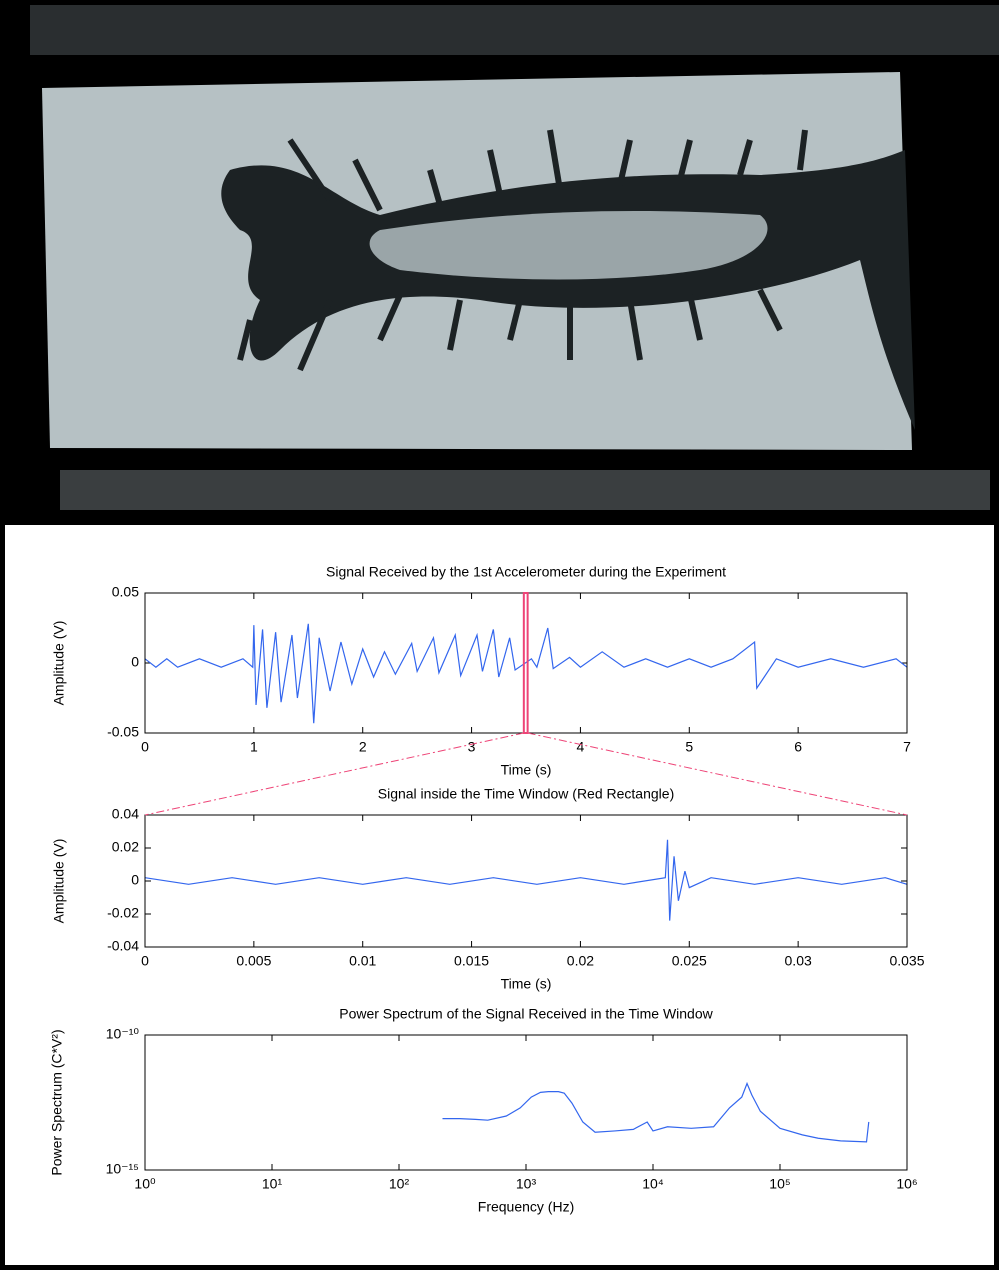  What do you see at coordinates (125, 592) in the screenshot?
I see `y-tick-label: 0.05` at bounding box center [125, 592].